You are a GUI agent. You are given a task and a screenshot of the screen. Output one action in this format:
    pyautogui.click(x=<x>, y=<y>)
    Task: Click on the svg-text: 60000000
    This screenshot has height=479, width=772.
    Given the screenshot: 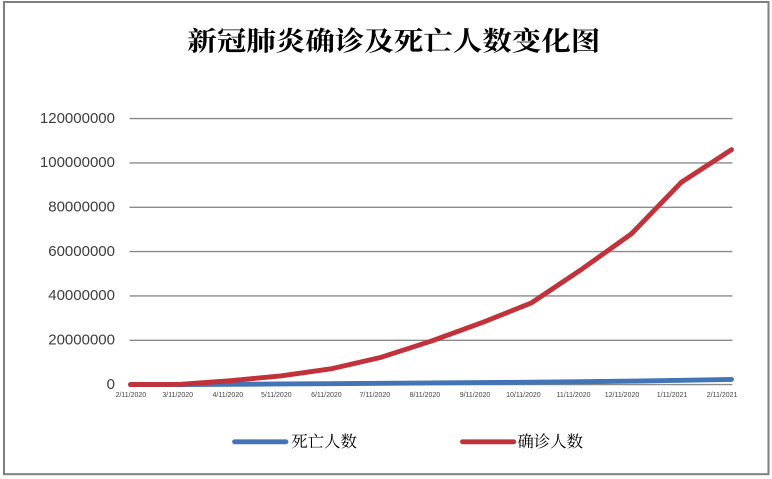 What is the action you would take?
    pyautogui.click(x=81, y=251)
    